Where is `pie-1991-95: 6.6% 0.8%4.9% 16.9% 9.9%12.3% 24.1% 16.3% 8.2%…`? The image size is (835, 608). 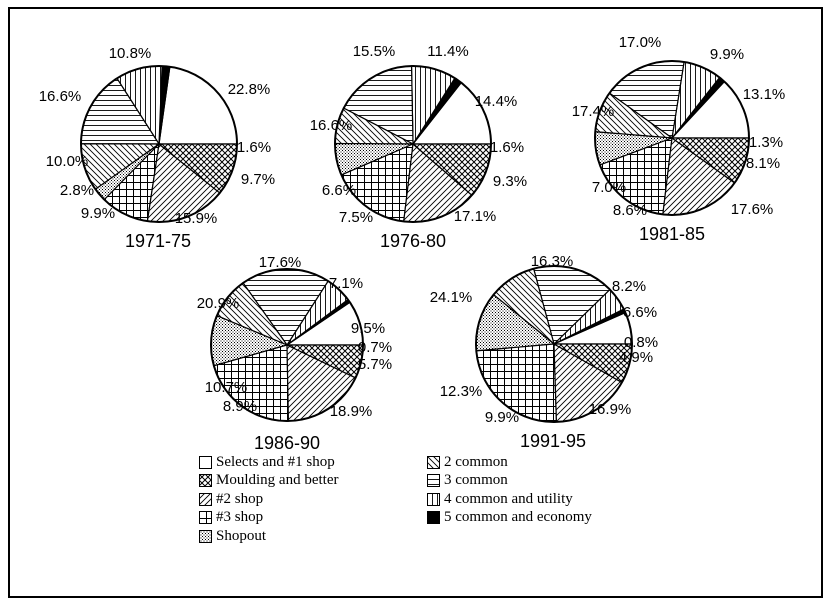 pie-1991-95: 6.6% 0.8%4.9% 16.9% 9.9%12.3% 24.1% 16.3% 8.2%… is located at coordinates (544, 352).